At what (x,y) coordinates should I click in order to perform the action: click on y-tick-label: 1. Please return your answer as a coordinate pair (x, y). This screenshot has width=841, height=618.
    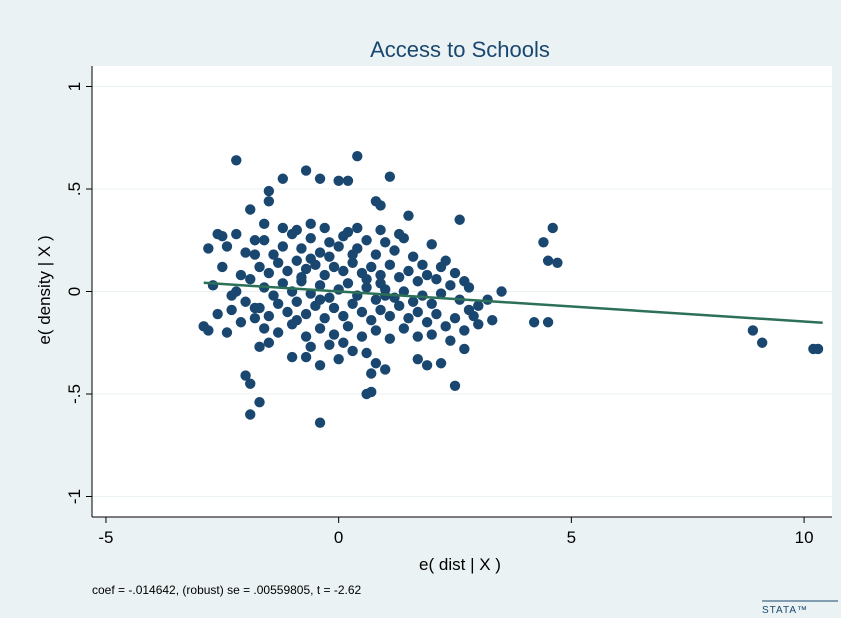
    Looking at the image, I should click on (74, 86).